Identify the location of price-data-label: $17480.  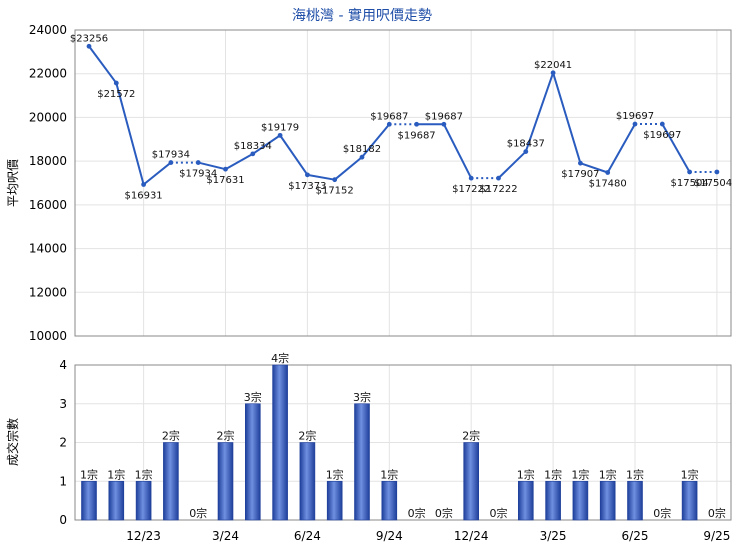
(608, 184).